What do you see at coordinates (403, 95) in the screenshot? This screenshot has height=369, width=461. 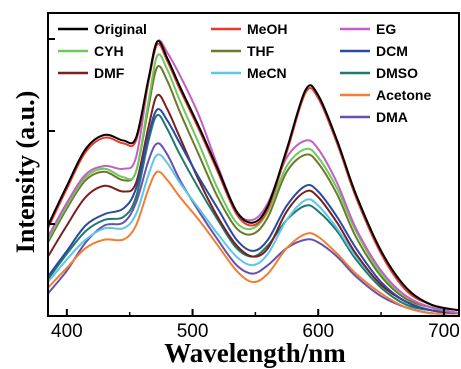 I see `legend-label: Acetone` at bounding box center [403, 95].